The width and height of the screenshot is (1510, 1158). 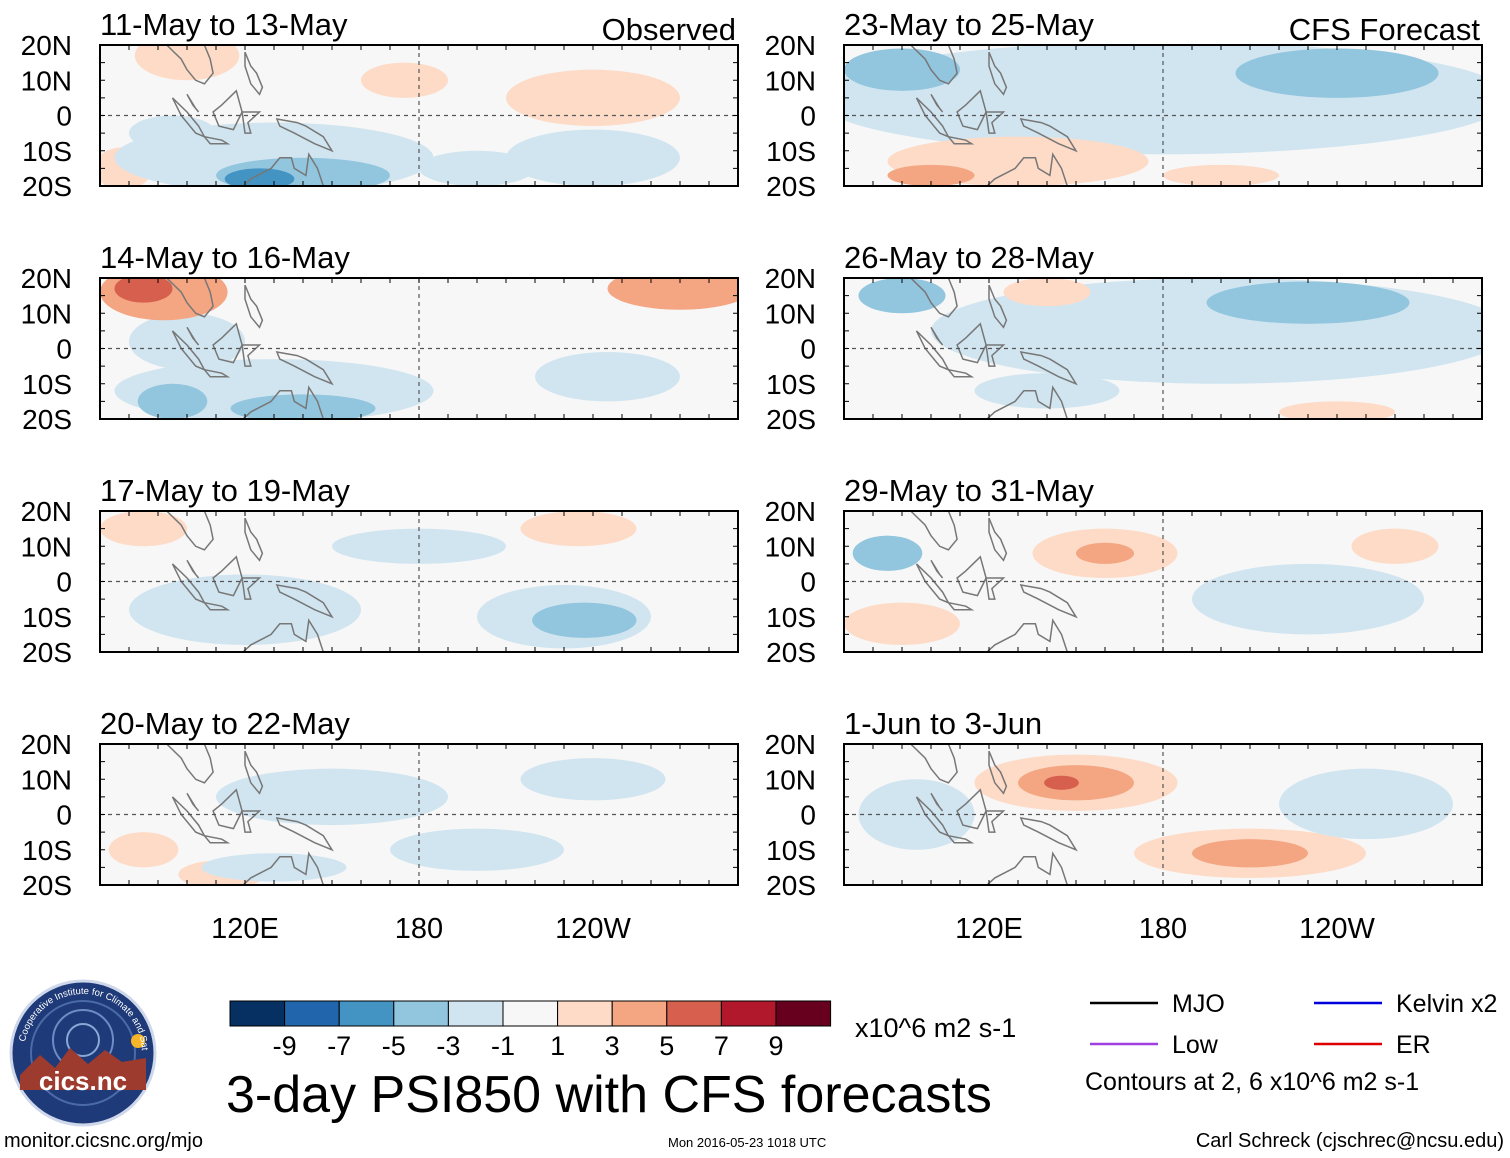 I want to click on colorbar-tick-label: -5, so click(x=394, y=1046).